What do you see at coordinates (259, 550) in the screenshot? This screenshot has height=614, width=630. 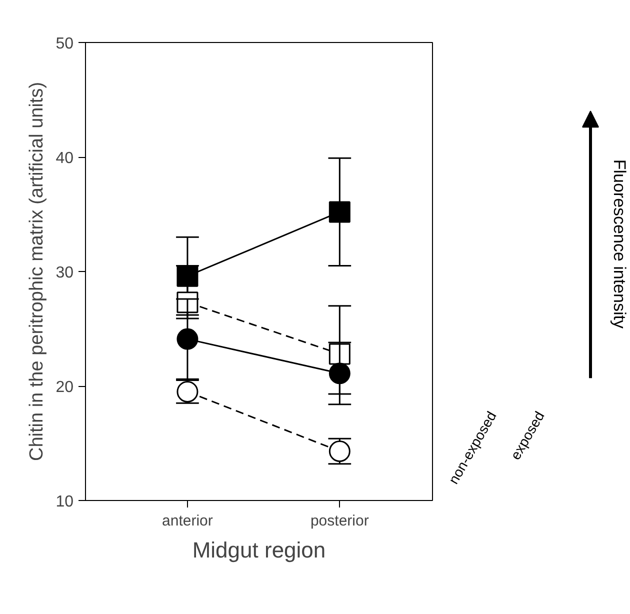 I see `x-axis-title: Midgut region` at bounding box center [259, 550].